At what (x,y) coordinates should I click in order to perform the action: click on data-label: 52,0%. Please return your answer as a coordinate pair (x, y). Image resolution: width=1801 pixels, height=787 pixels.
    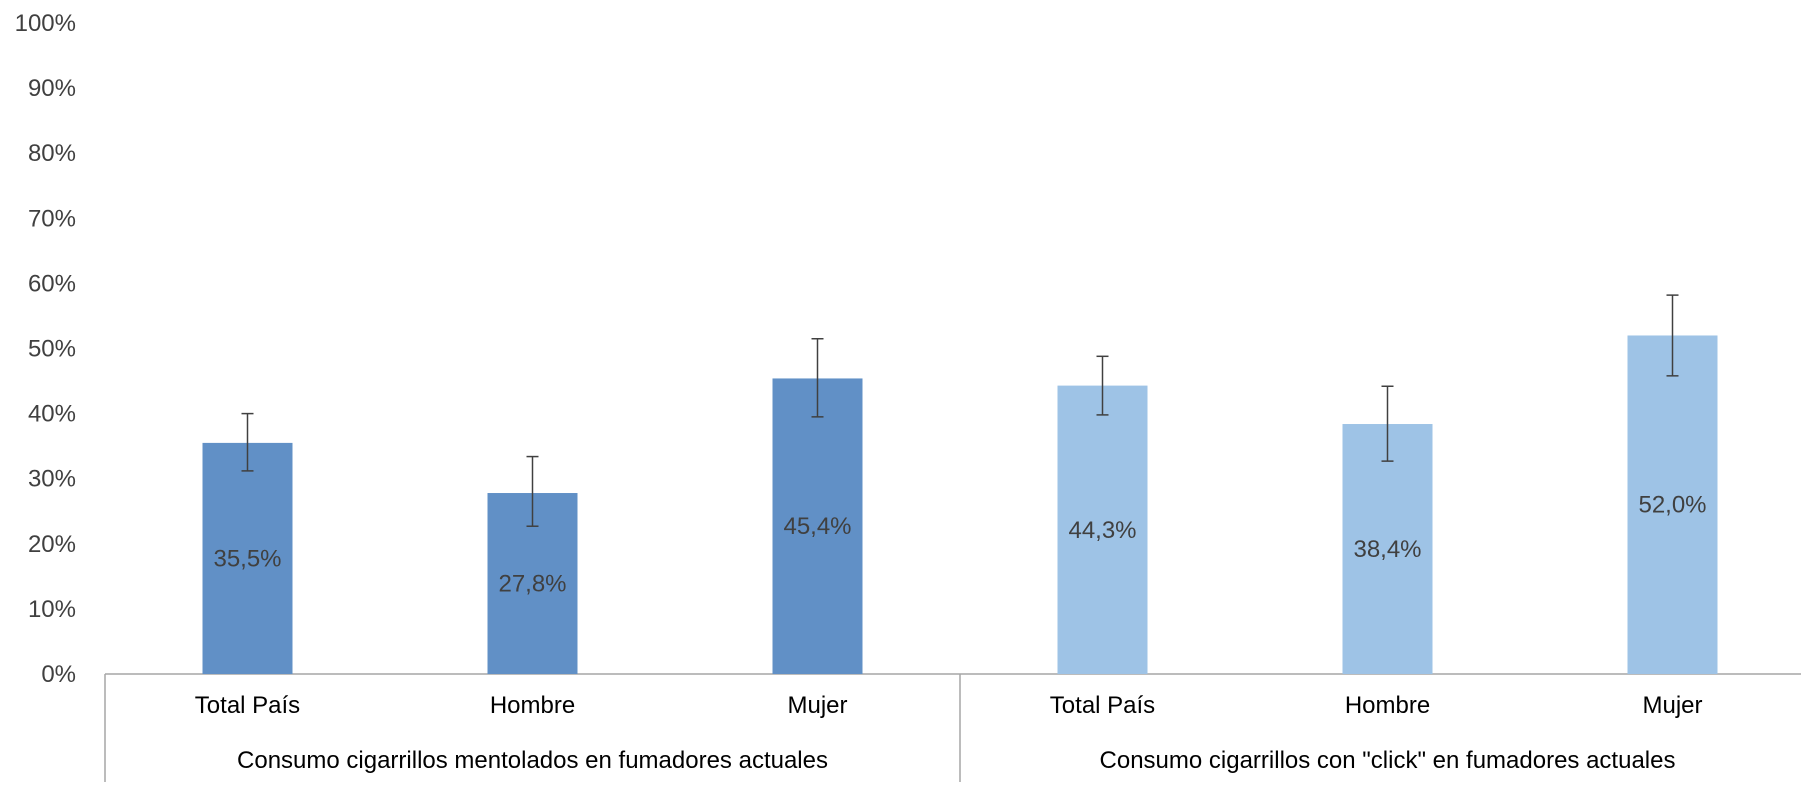
    Looking at the image, I should click on (1672, 505).